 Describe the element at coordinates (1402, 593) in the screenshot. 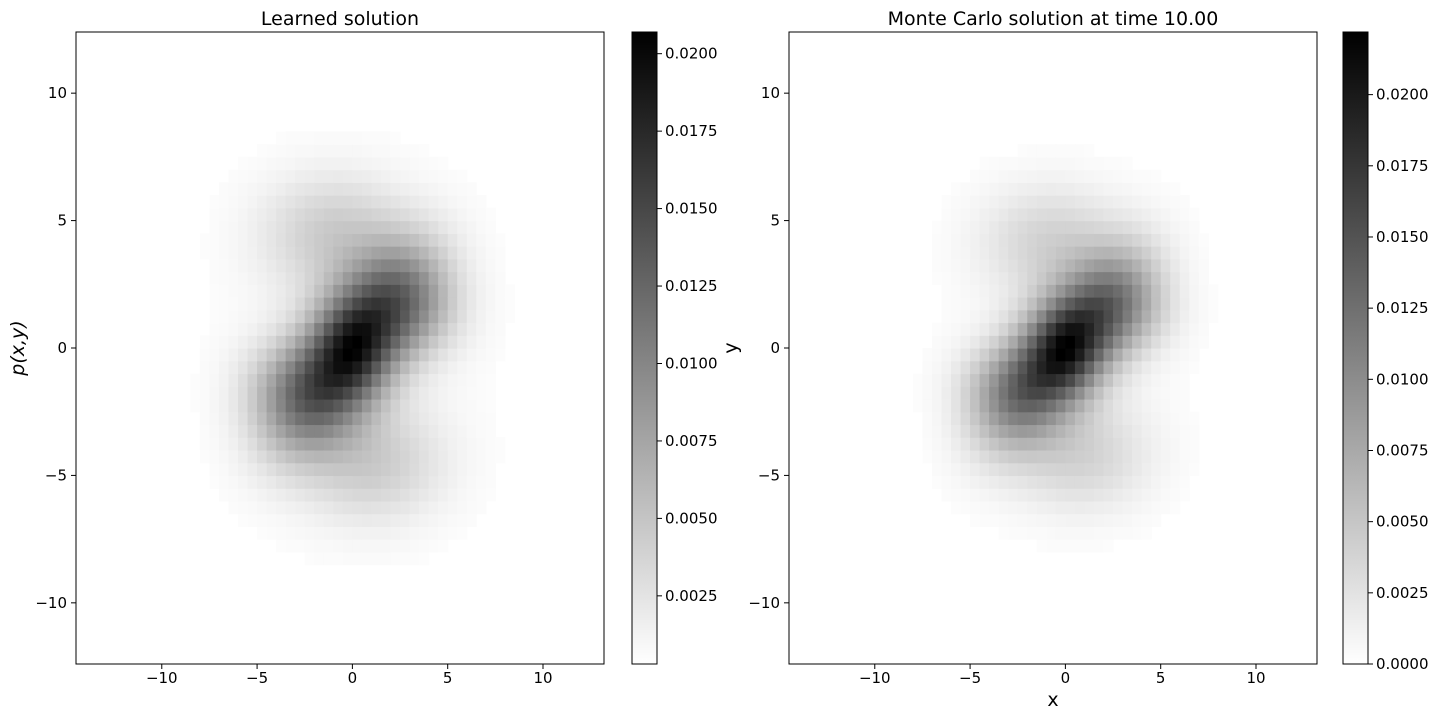

I see `colorbar-tick-label: 0.0025` at that location.